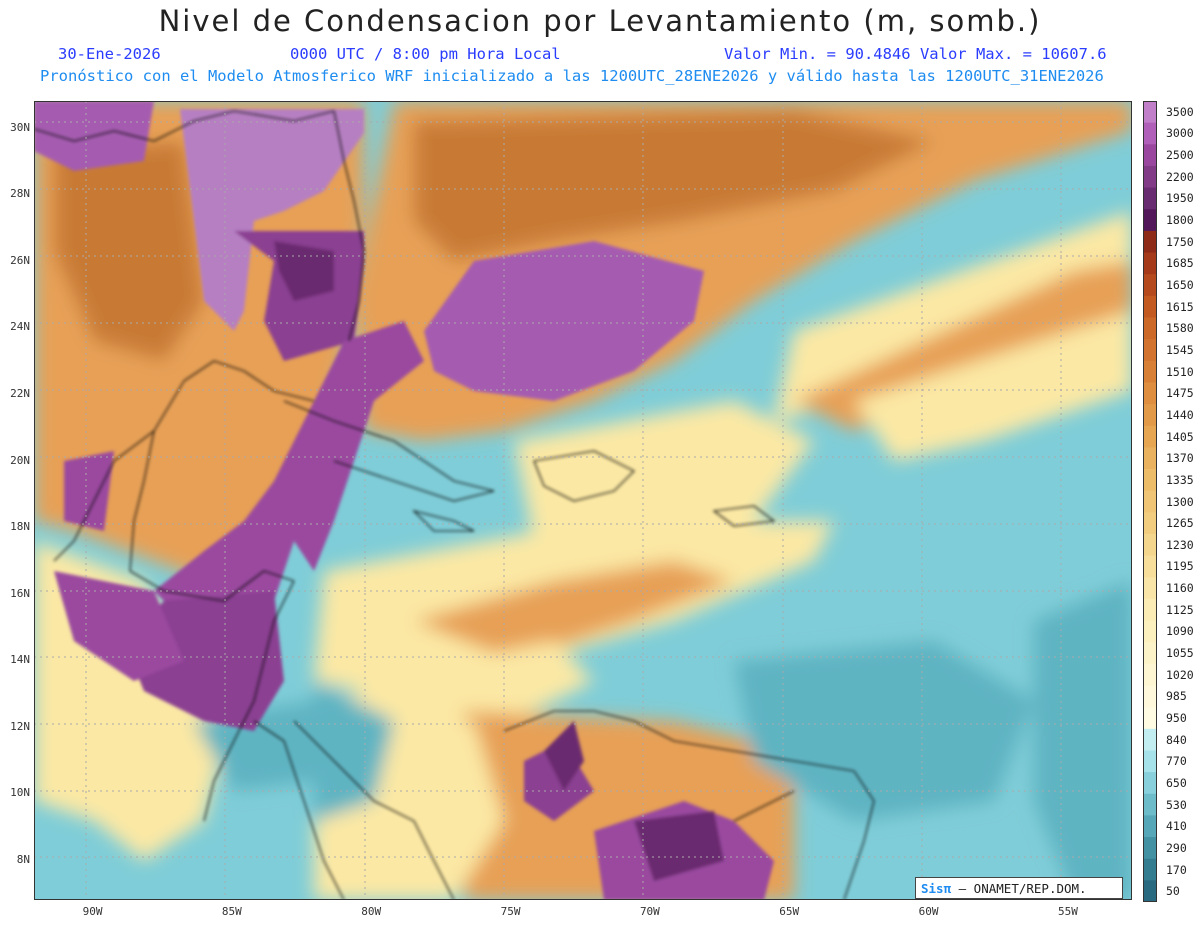  Describe the element at coordinates (20, 460) in the screenshot. I see `lat-label: 20N` at that location.